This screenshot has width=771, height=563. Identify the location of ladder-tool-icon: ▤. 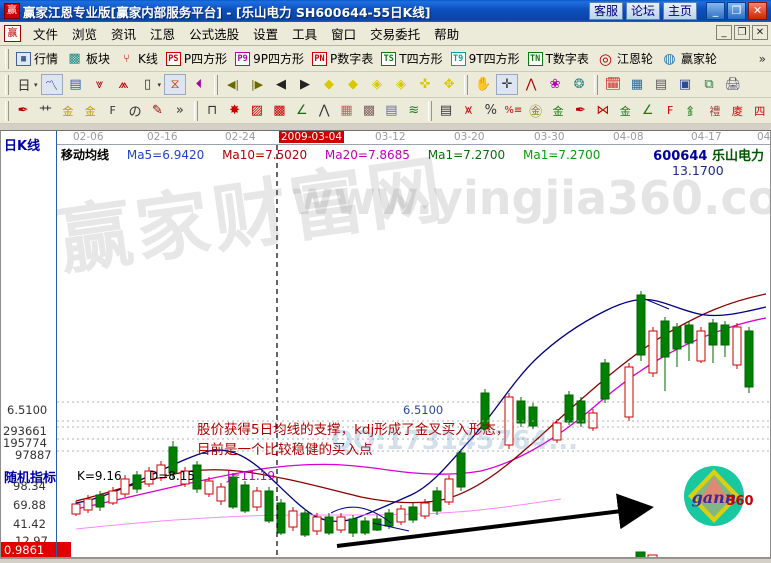
(446, 110).